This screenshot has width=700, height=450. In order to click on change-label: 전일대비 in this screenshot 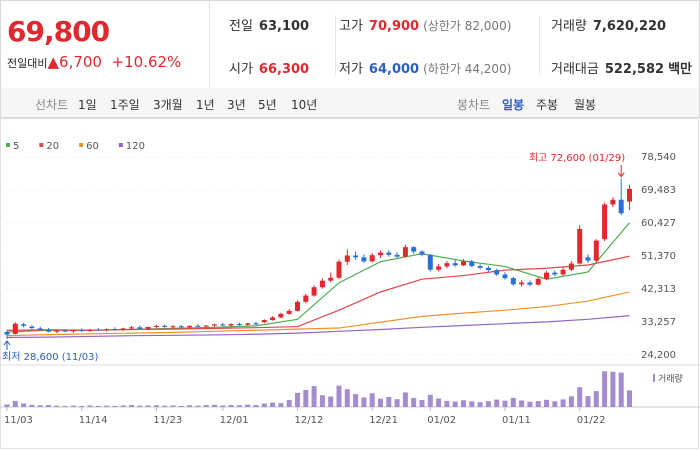, I will do `click(27, 63)`.